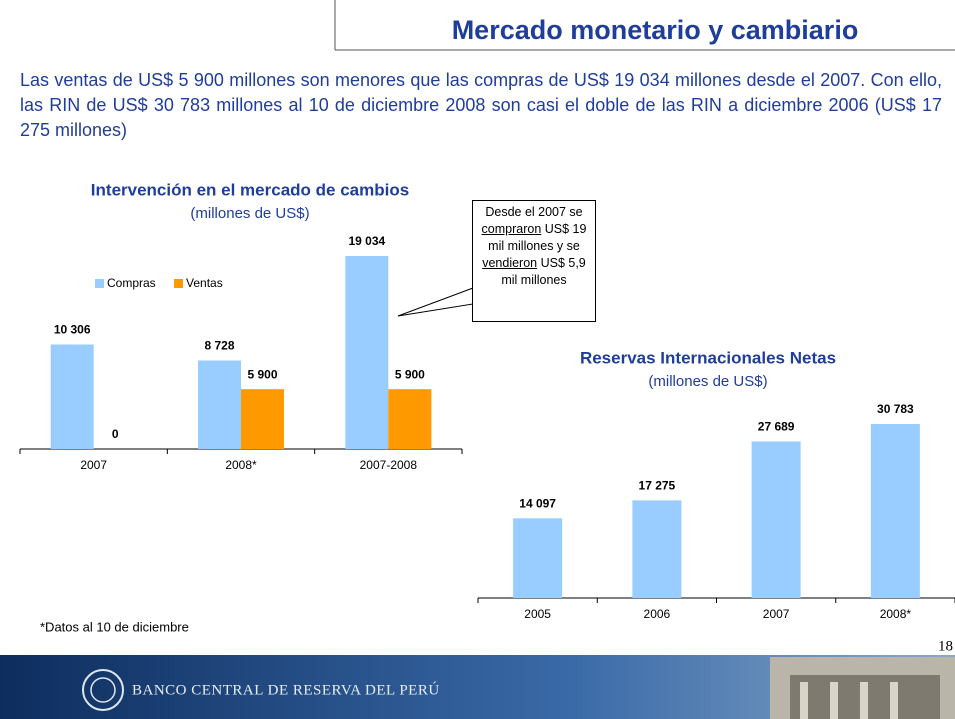  What do you see at coordinates (511, 229) in the screenshot?
I see `callout-text: compraron` at bounding box center [511, 229].